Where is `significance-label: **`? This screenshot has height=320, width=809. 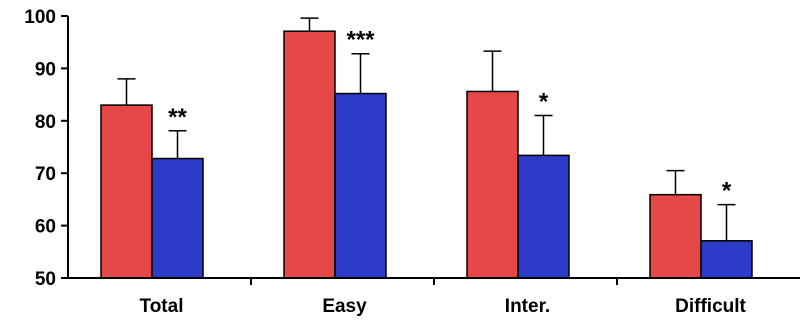 significance-label: ** is located at coordinates (177, 117).